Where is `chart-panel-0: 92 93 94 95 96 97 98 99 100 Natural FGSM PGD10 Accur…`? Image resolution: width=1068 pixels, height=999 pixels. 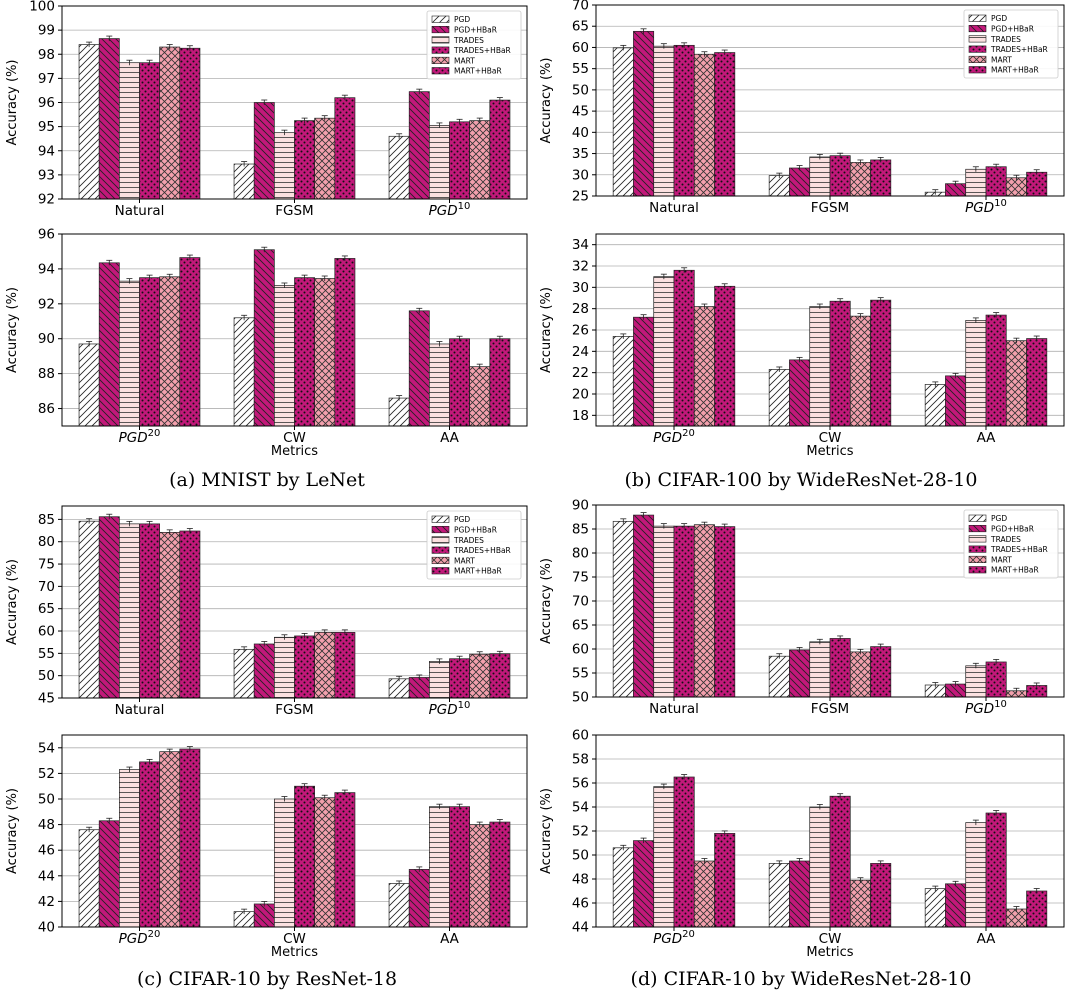 chart-panel-0: 92 93 94 95 96 97 98 99 100 Natural FGSM PGD10 Accur… is located at coordinates (266, 109).